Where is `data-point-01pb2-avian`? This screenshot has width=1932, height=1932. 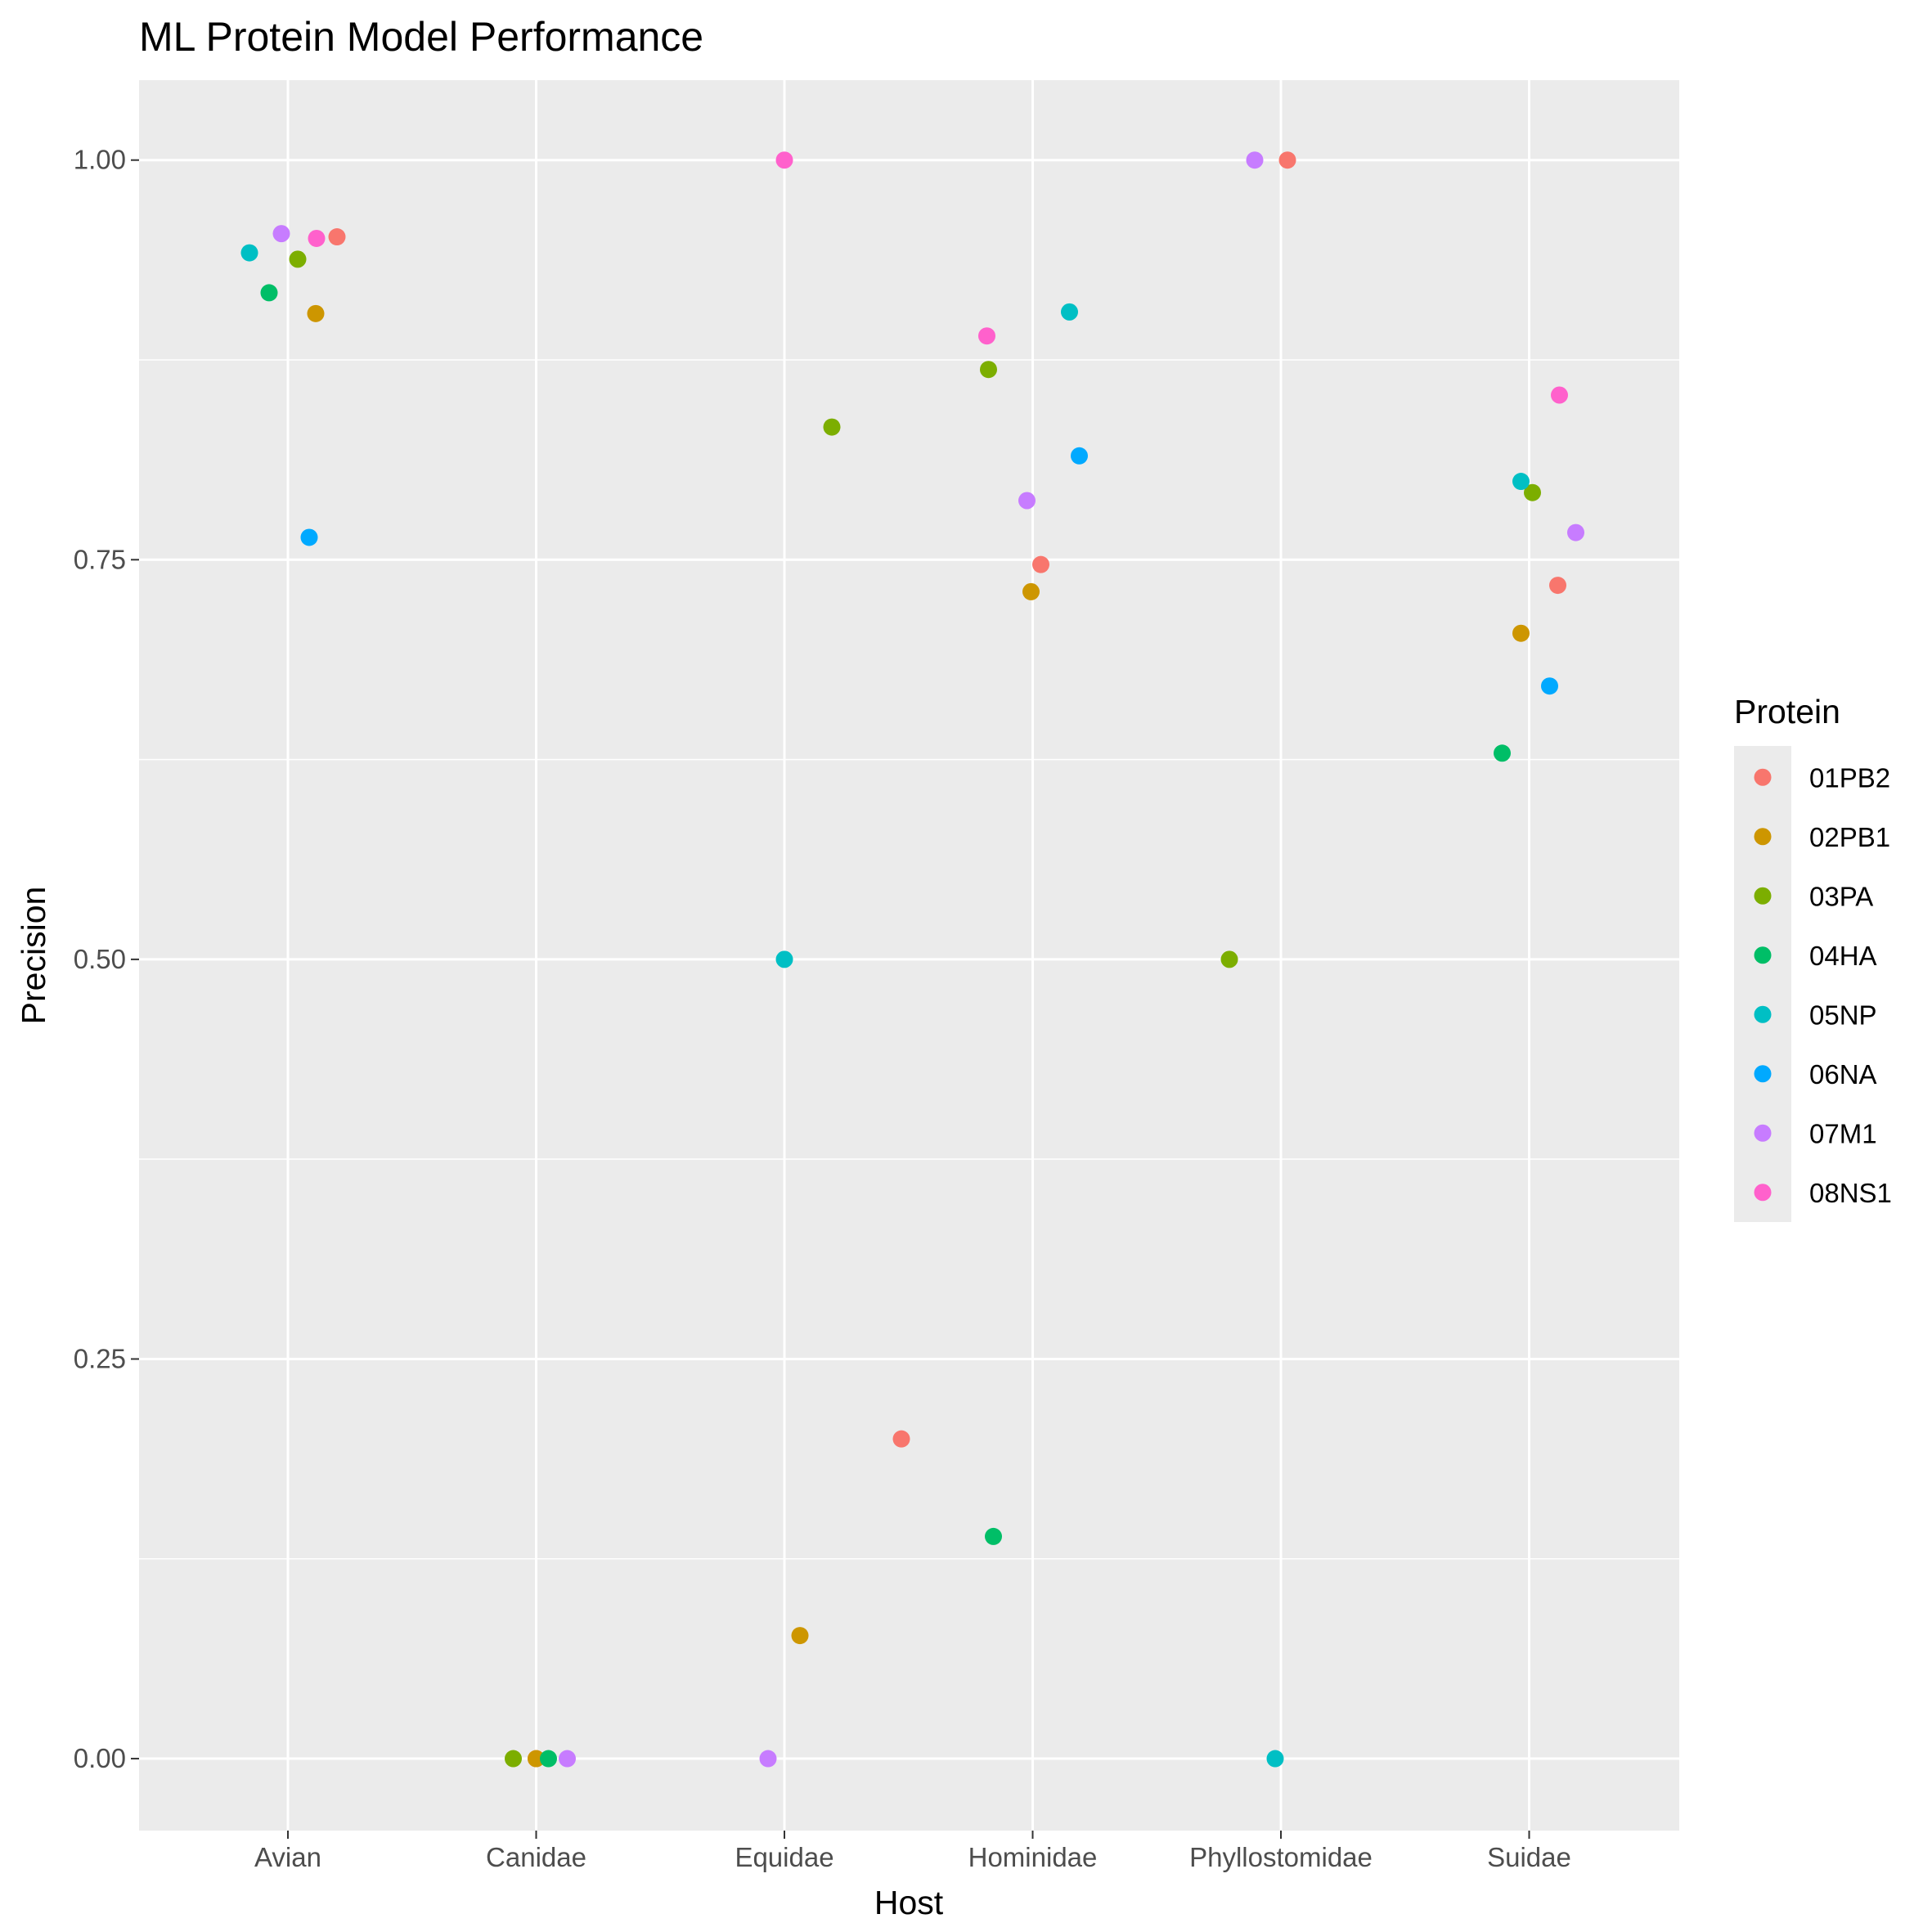 data-point-01pb2-avian is located at coordinates (337, 237).